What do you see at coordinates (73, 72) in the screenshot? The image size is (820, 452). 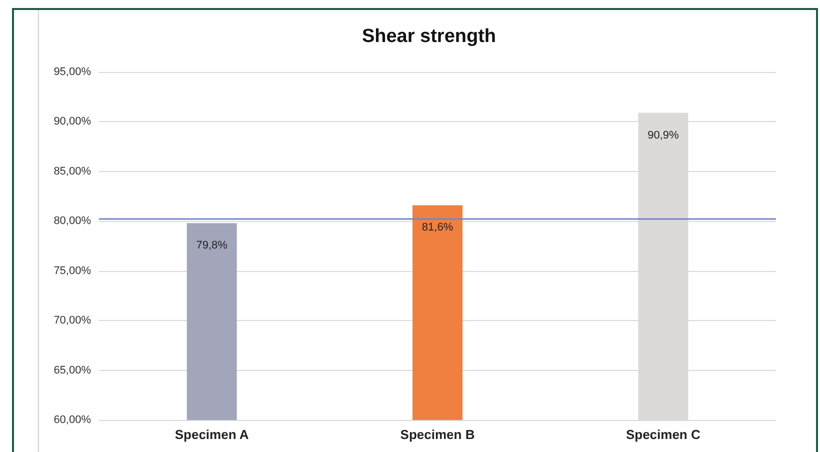 I see `y-tick-label: 95,00%` at bounding box center [73, 72].